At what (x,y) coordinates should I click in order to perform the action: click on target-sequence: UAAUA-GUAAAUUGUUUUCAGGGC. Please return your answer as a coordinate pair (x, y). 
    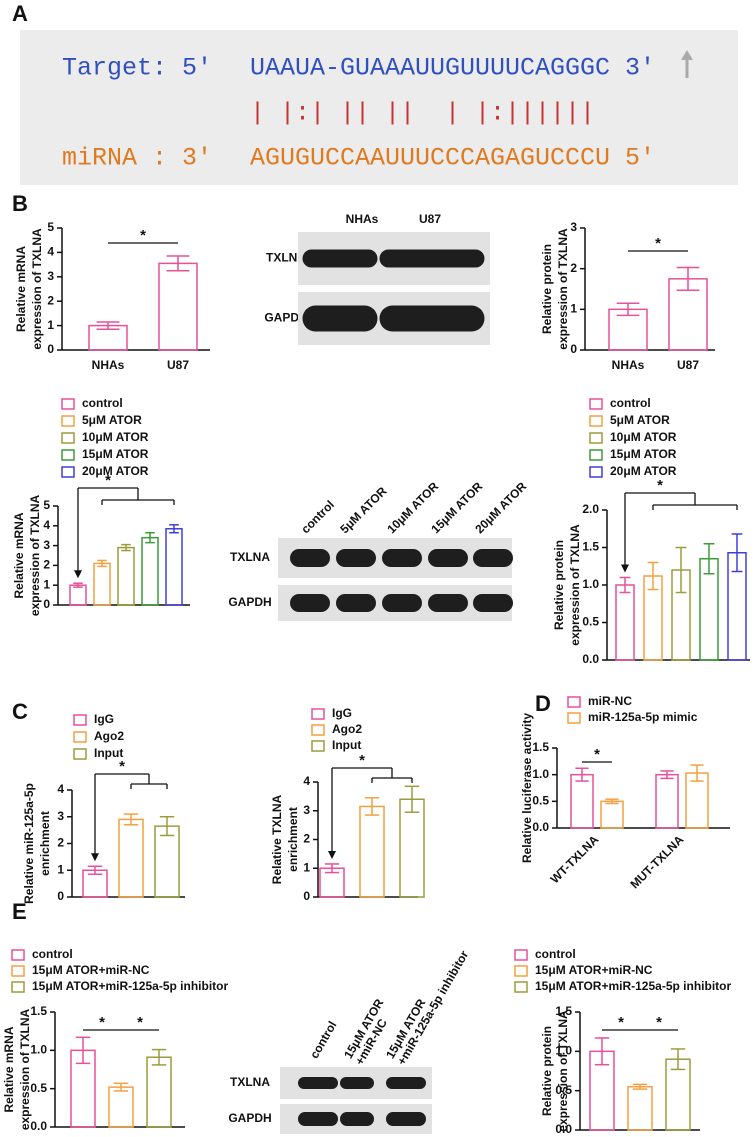
    Looking at the image, I should click on (430, 68).